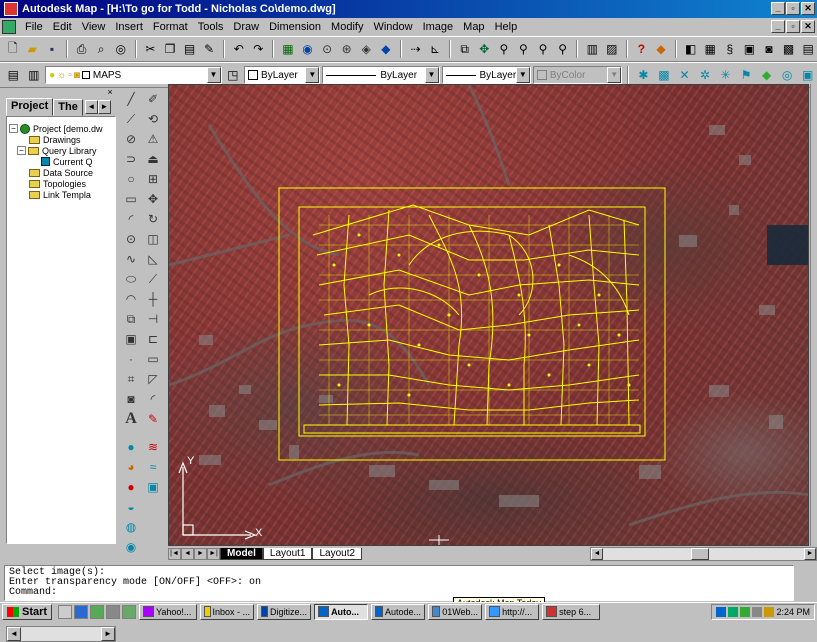 Image resolution: width=817 pixels, height=642 pixels. I want to click on extend-icon: ⊣, so click(153, 319).